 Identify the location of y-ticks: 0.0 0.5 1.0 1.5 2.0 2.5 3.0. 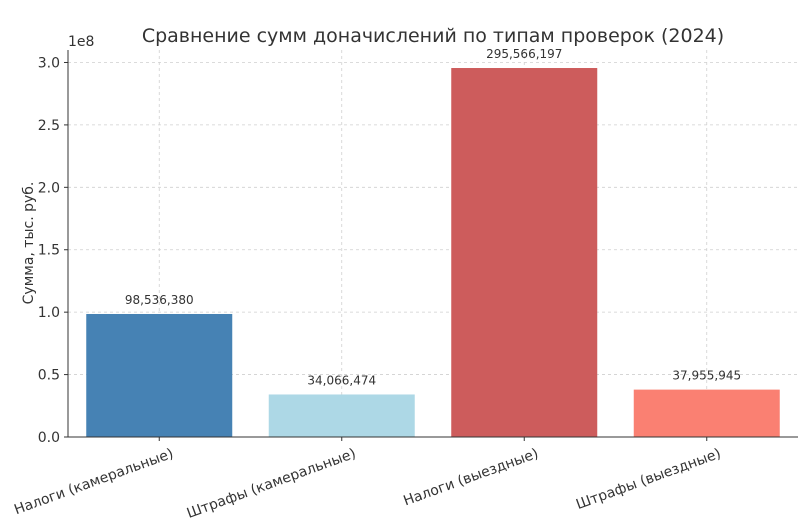
(53, 250).